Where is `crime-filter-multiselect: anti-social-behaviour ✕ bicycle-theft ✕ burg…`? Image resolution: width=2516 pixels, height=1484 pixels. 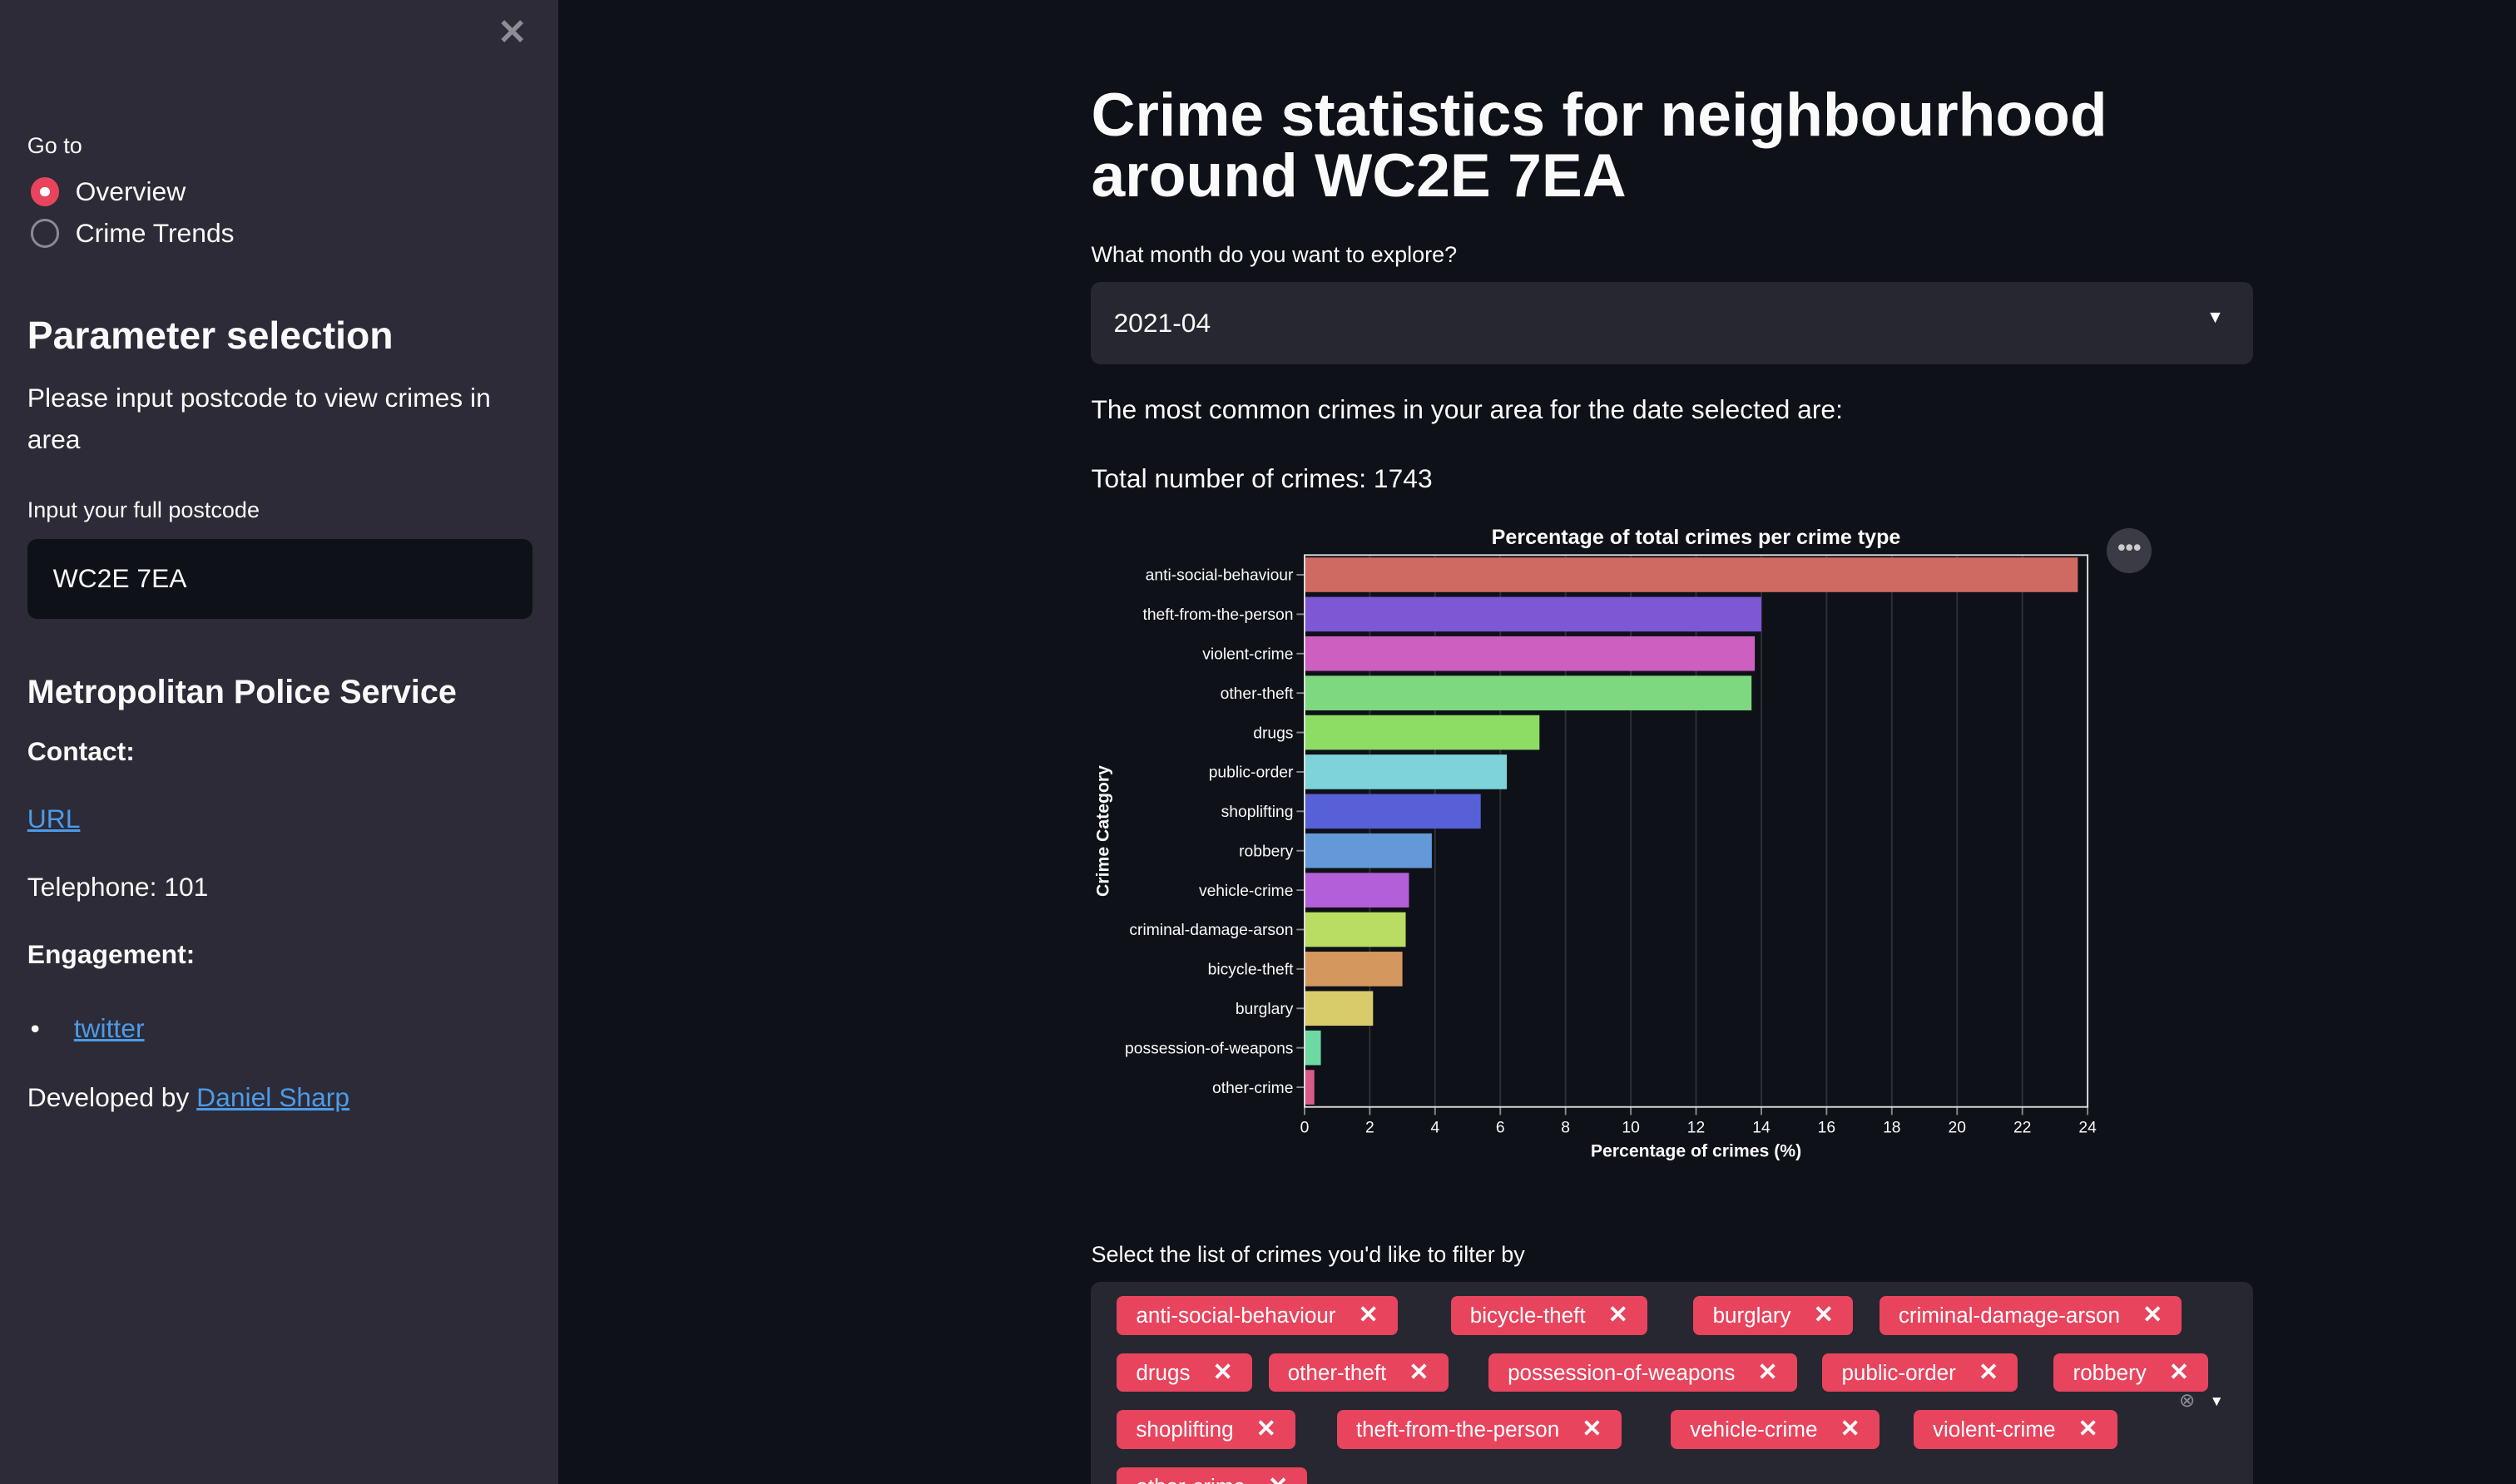
crime-filter-multiselect: anti-social-behaviour ✕ bicycle-theft ✕ burg… is located at coordinates (1672, 1382).